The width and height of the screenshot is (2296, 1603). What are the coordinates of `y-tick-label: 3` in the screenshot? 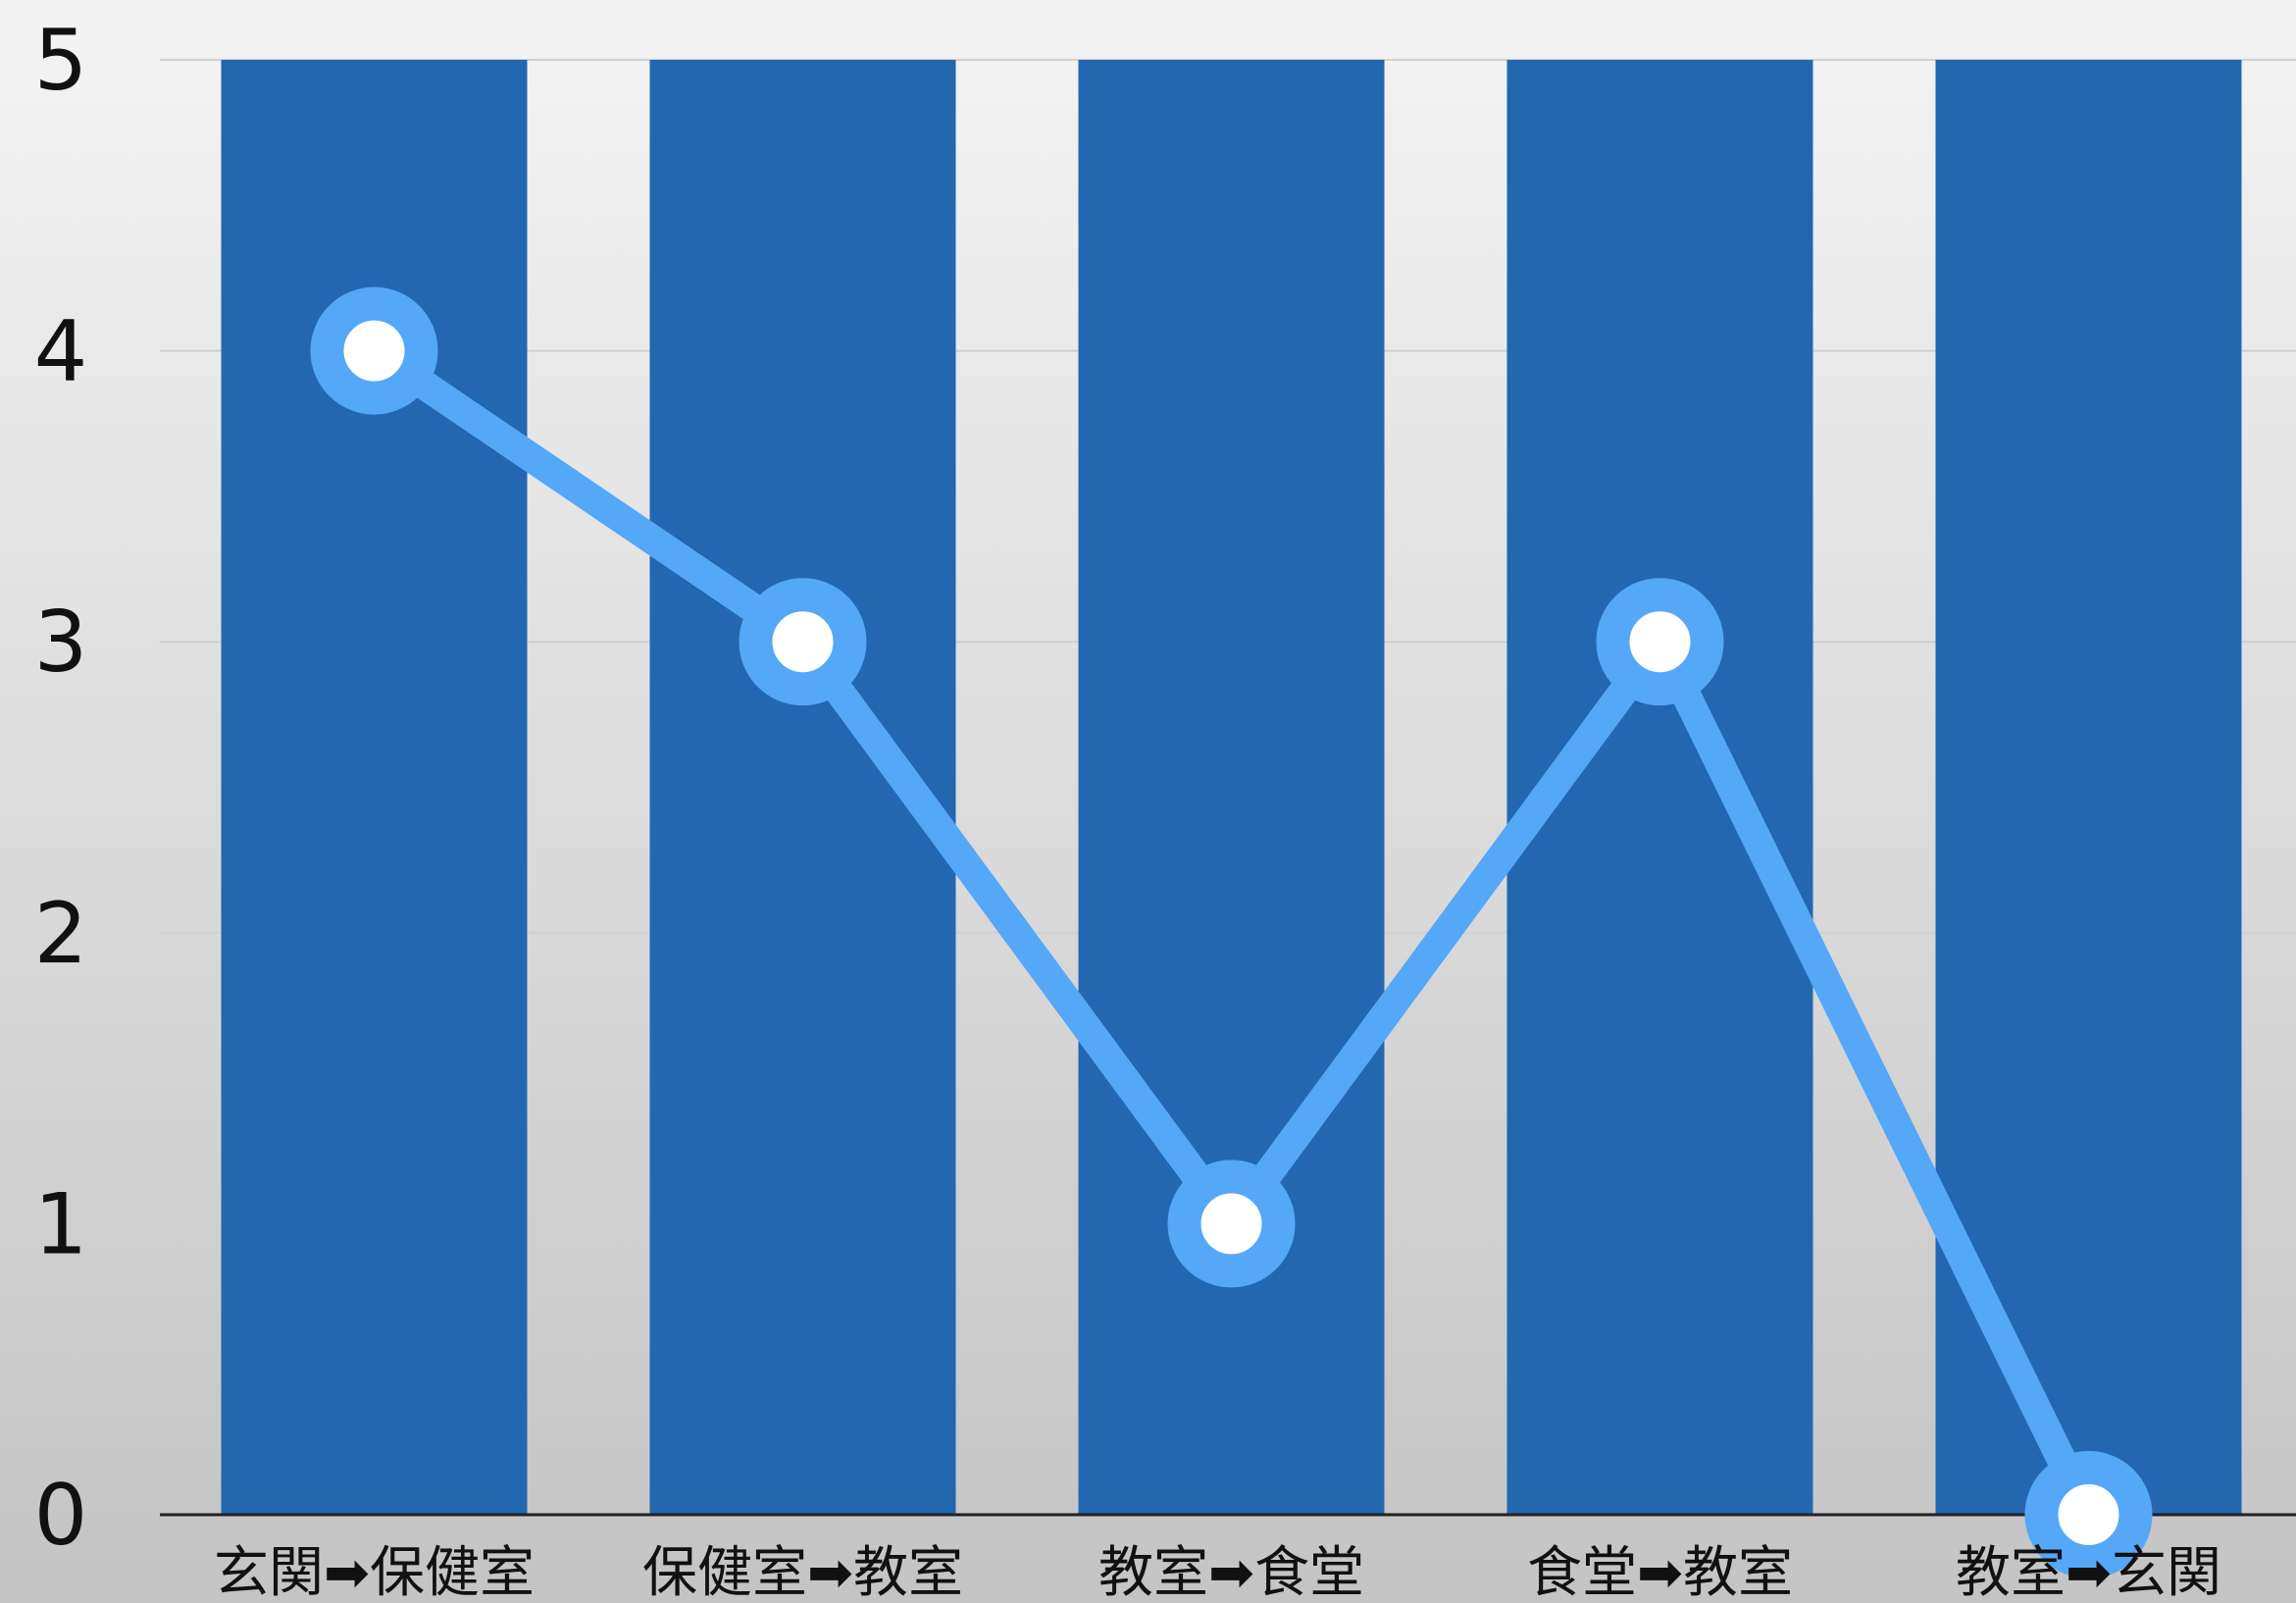 It's located at (61, 643).